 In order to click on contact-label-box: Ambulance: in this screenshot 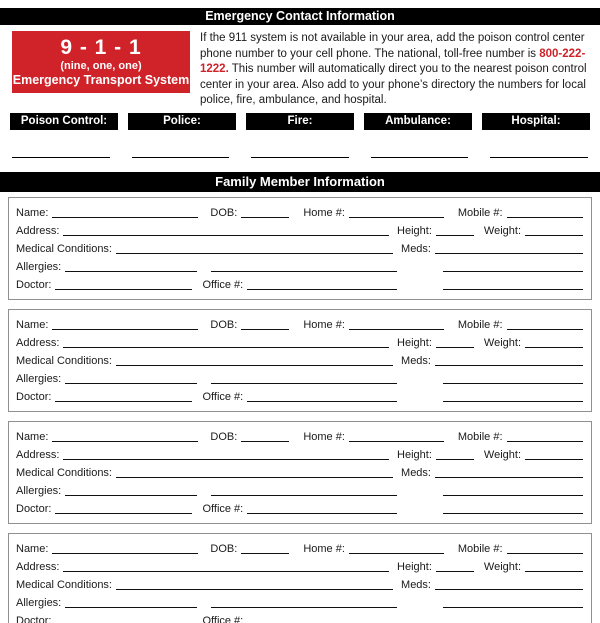, I will do `click(418, 121)`.